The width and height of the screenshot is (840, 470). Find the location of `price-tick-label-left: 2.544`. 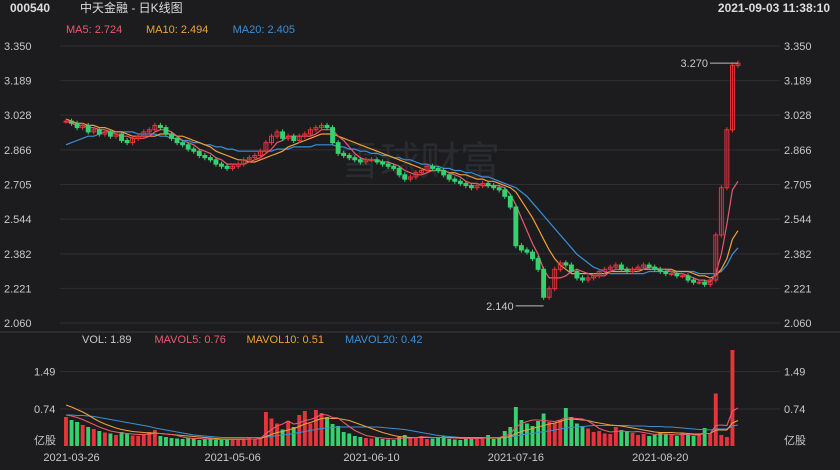

price-tick-label-left: 2.544 is located at coordinates (18, 220).